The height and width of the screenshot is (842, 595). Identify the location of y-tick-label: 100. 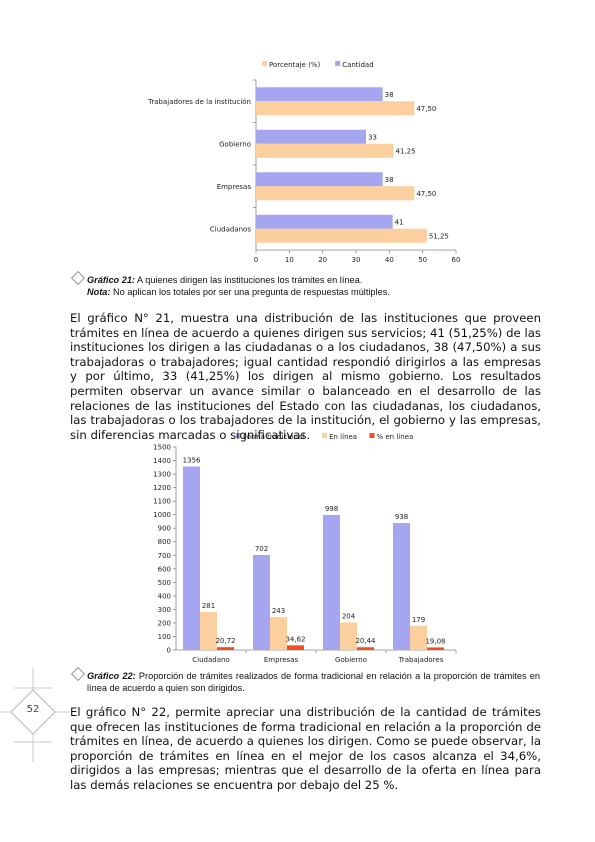
(164, 637).